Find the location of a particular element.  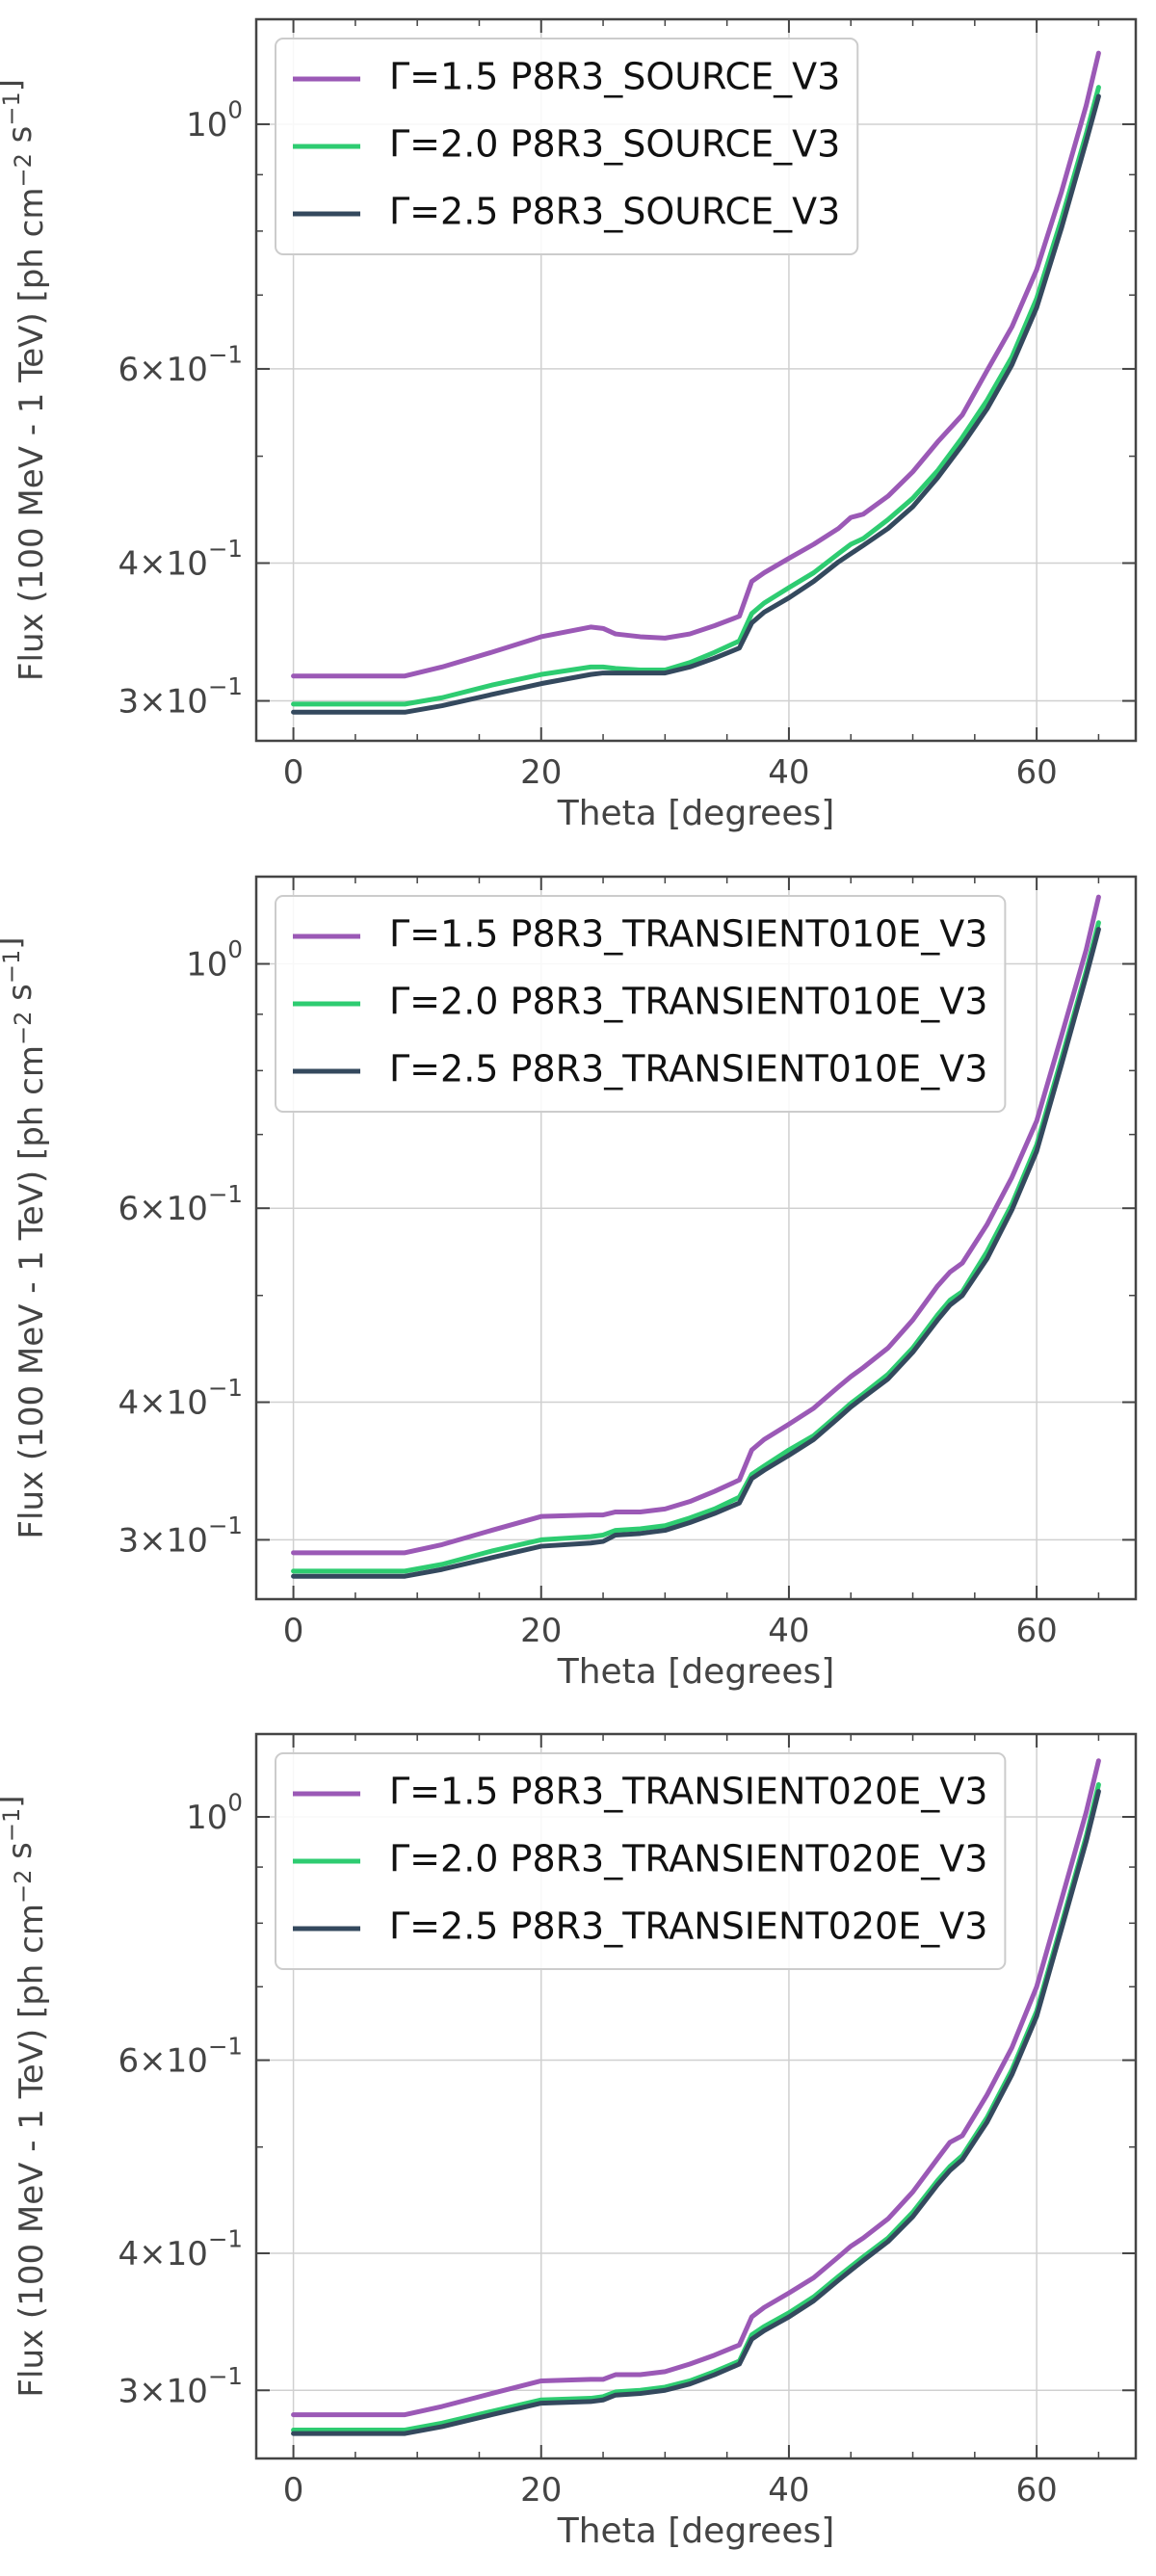

legend-label-3: Γ=2.5 P8R3_SOURCE_V3 is located at coordinates (614, 212).